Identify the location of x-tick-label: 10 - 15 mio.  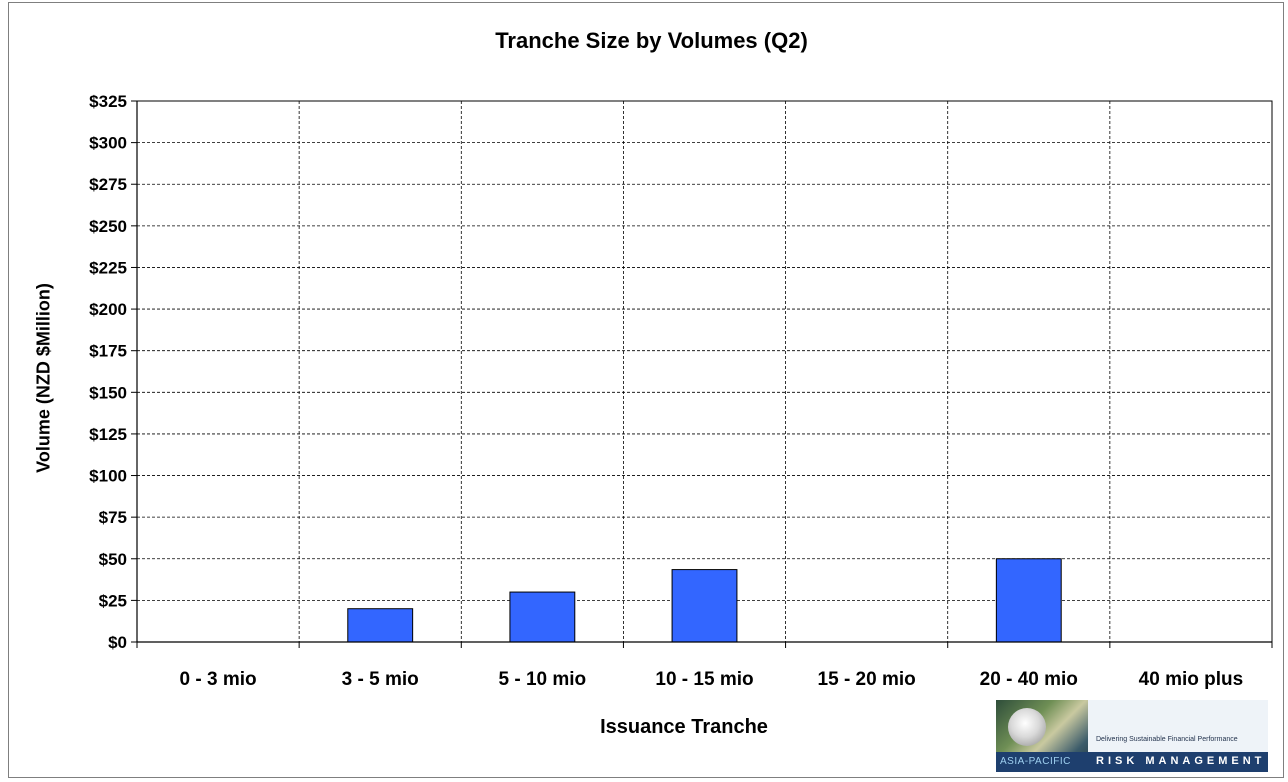
(704, 679).